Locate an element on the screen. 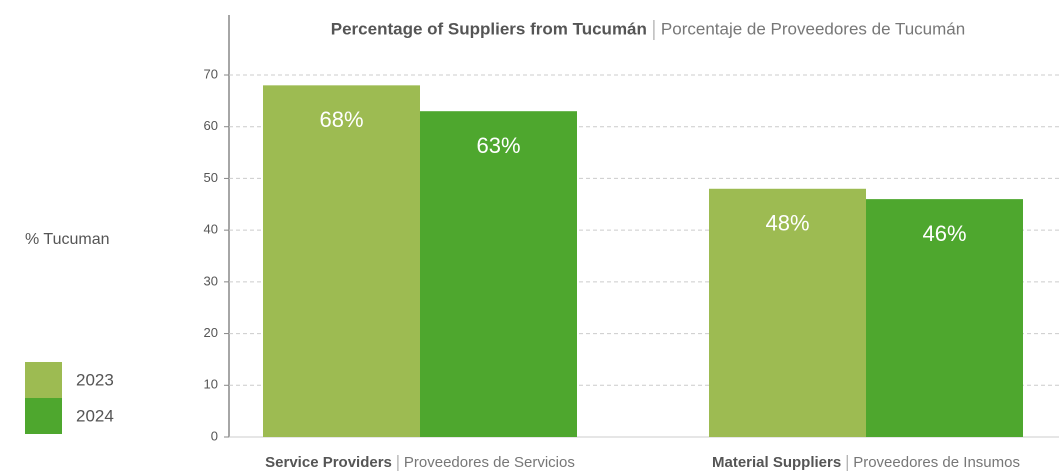  value-label: 63% is located at coordinates (498, 145).